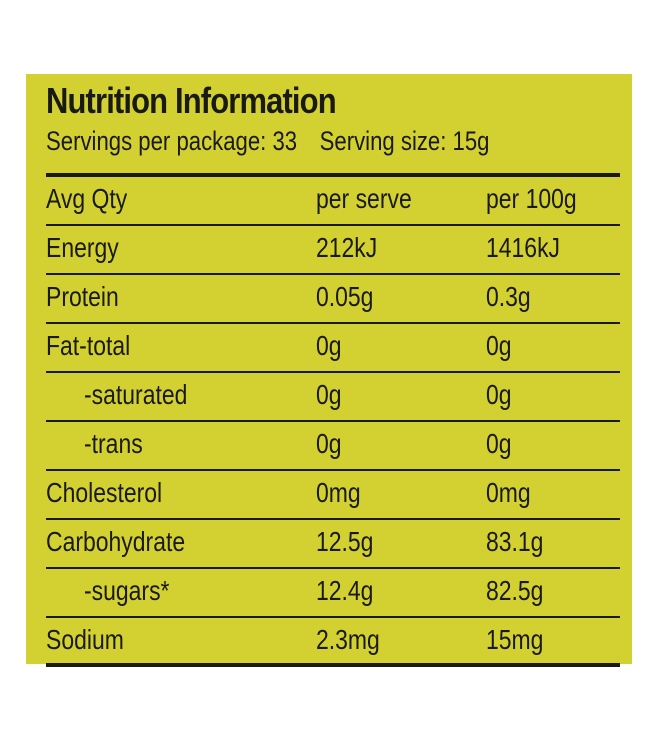 The image size is (658, 734). Describe the element at coordinates (531, 198) in the screenshot. I see `header-per-100g: per 100g` at that location.